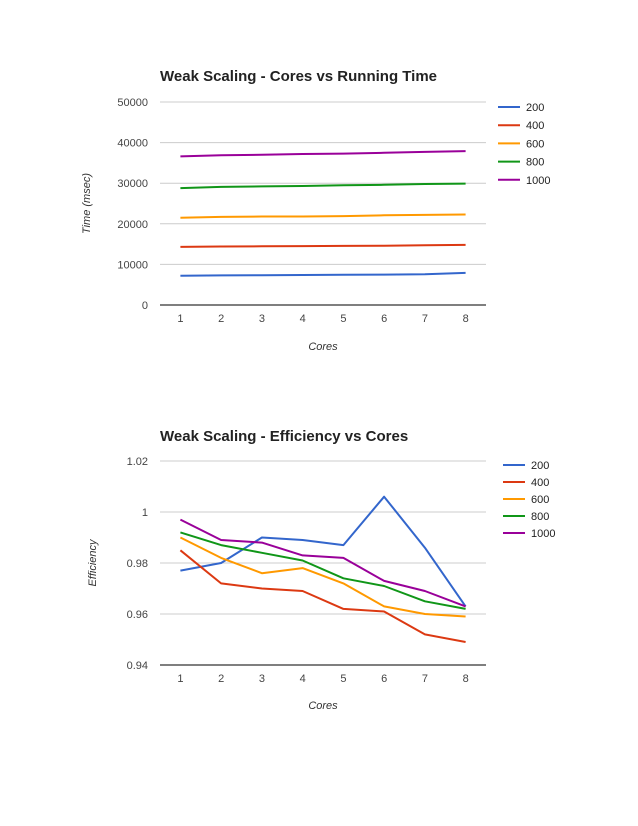  What do you see at coordinates (93, 562) in the screenshot?
I see `y-axis-label: Efficiency` at bounding box center [93, 562].